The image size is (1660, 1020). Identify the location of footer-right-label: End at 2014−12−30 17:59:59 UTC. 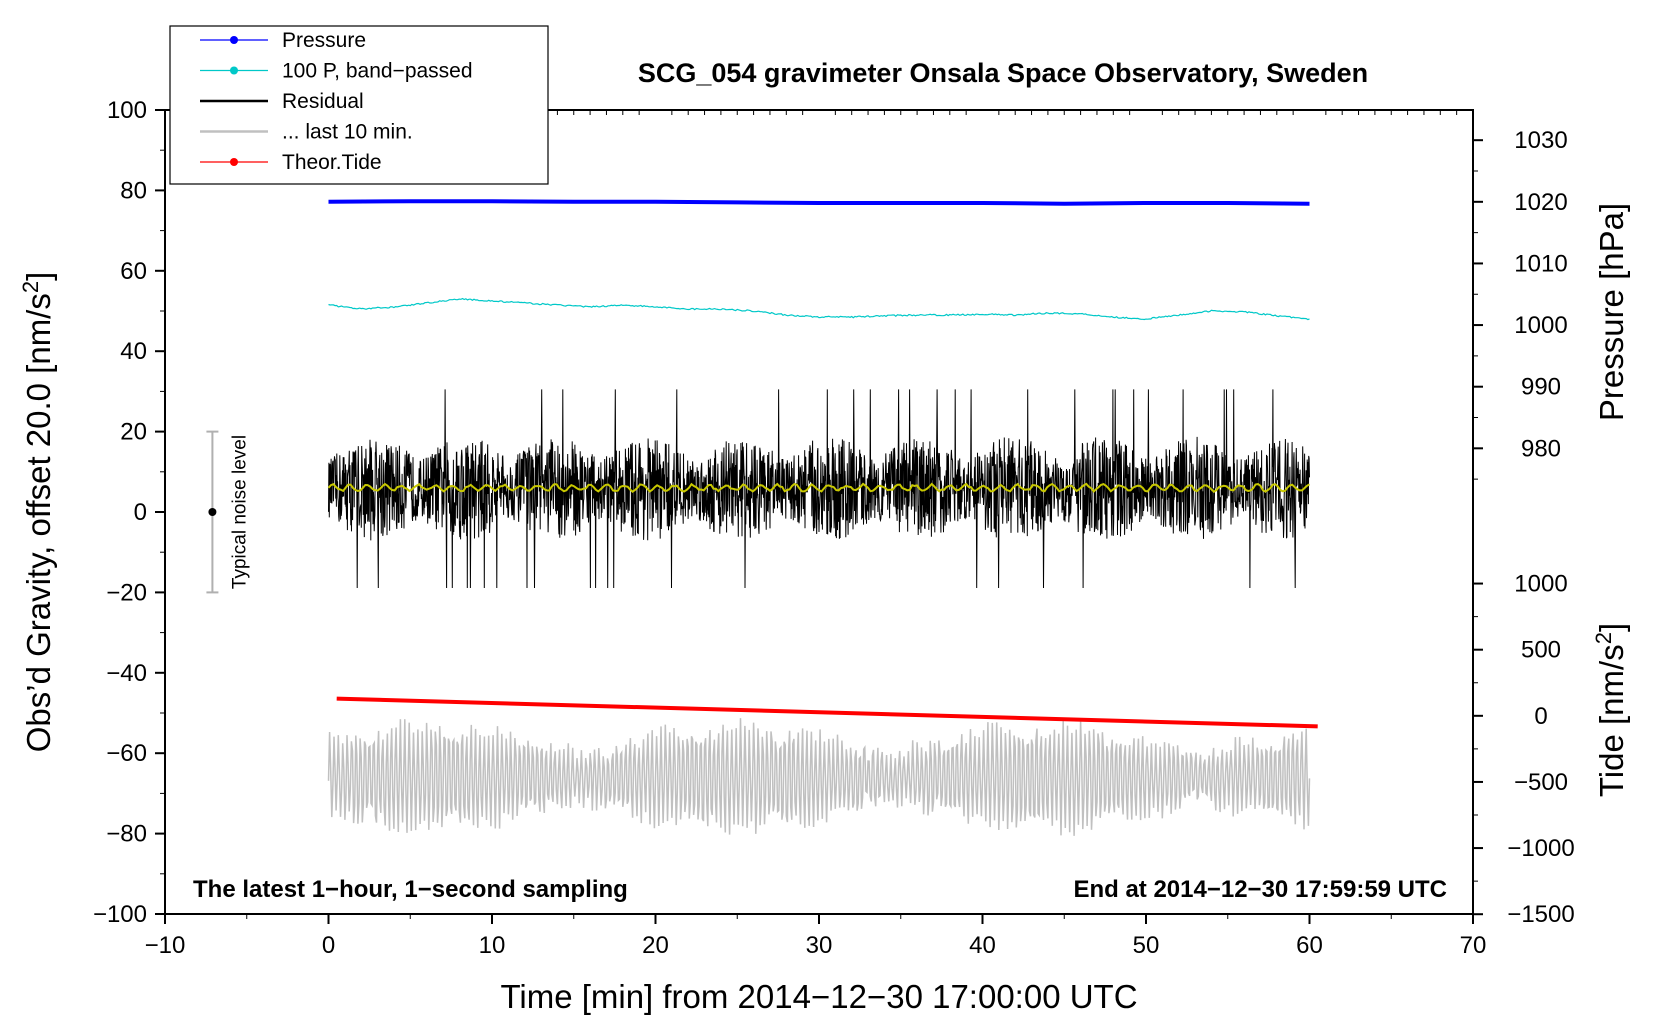
(1260, 889).